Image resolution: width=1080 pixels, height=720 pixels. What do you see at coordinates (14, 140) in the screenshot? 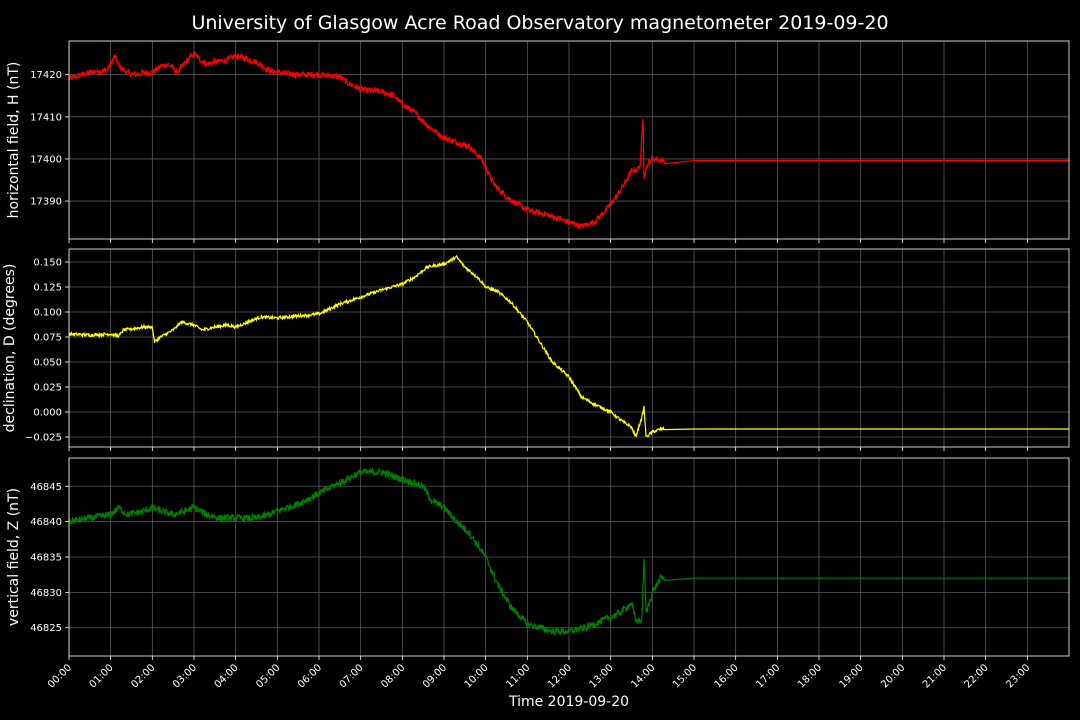
I see `y-axis-label: horizontal field, H (nT)` at bounding box center [14, 140].